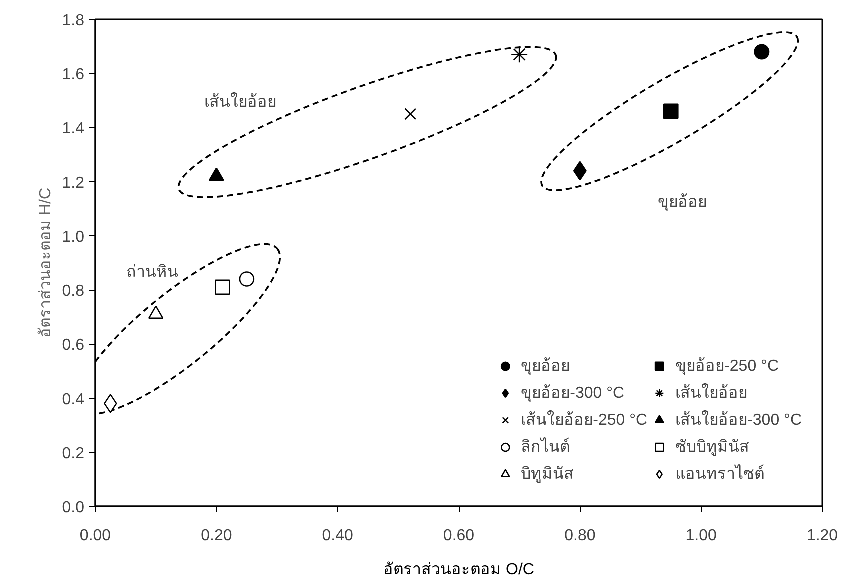  What do you see at coordinates (580, 536) in the screenshot?
I see `x-tick-label: 0.80` at bounding box center [580, 536].